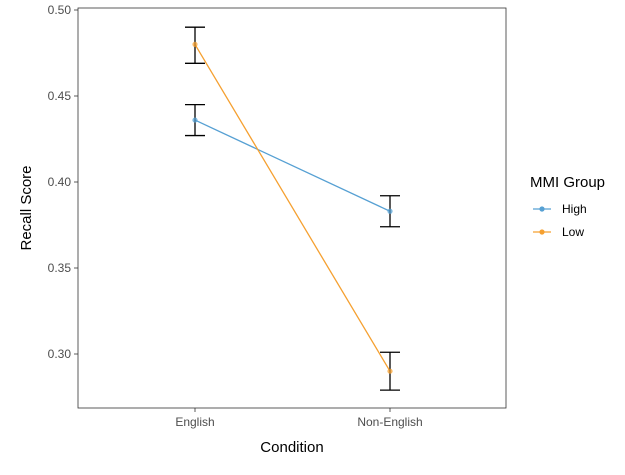  I want to click on legend: MMI Group High Low, so click(567, 206).